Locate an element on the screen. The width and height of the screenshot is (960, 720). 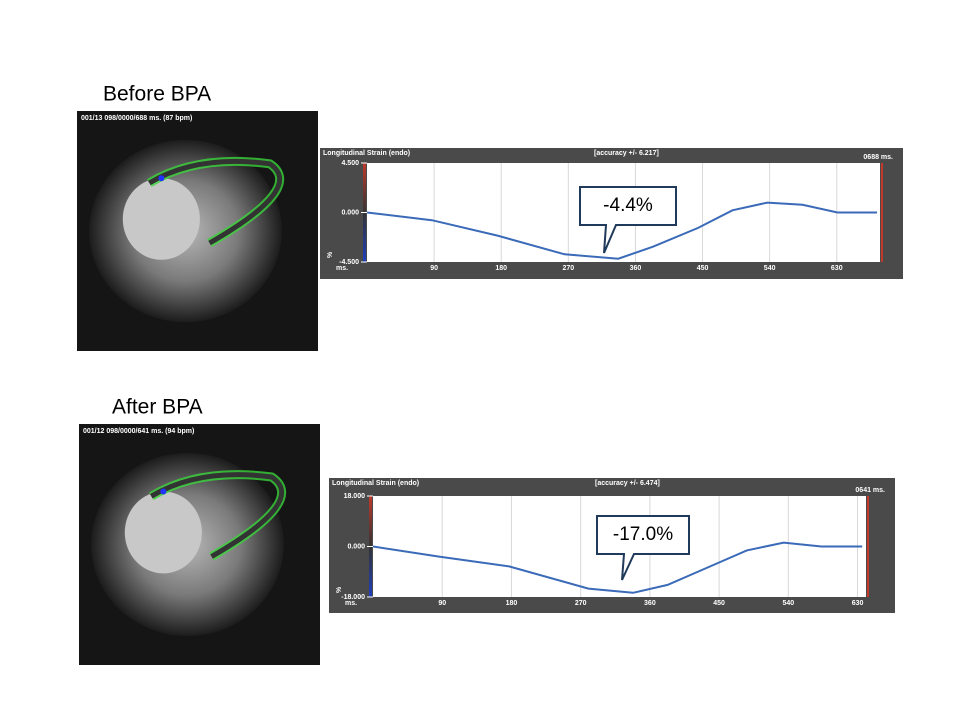
time-label: 0688 ms. is located at coordinates (878, 157).